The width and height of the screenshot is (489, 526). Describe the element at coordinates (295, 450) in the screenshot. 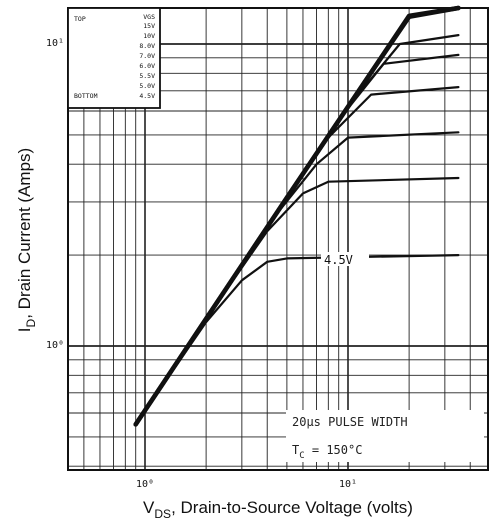

I see `temp-note-prefix: T` at that location.